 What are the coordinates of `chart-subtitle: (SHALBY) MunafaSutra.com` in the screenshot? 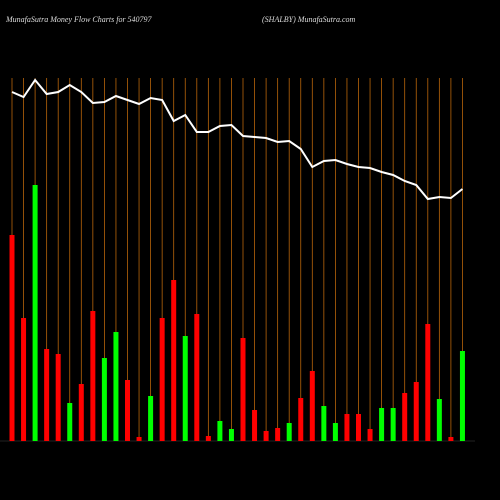 It's located at (309, 19).